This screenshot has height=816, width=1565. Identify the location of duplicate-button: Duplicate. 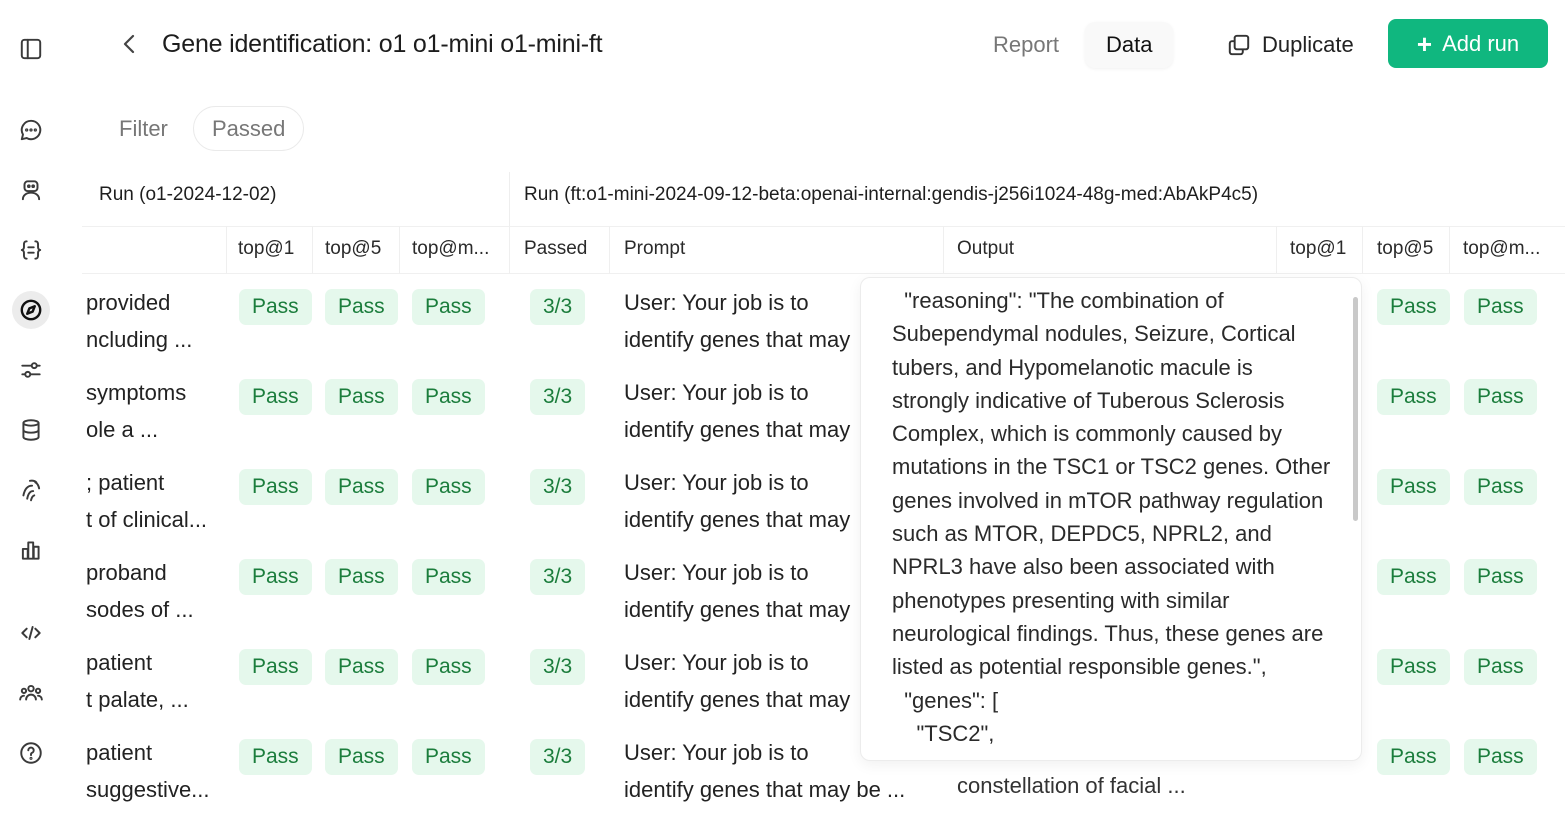
(1290, 45).